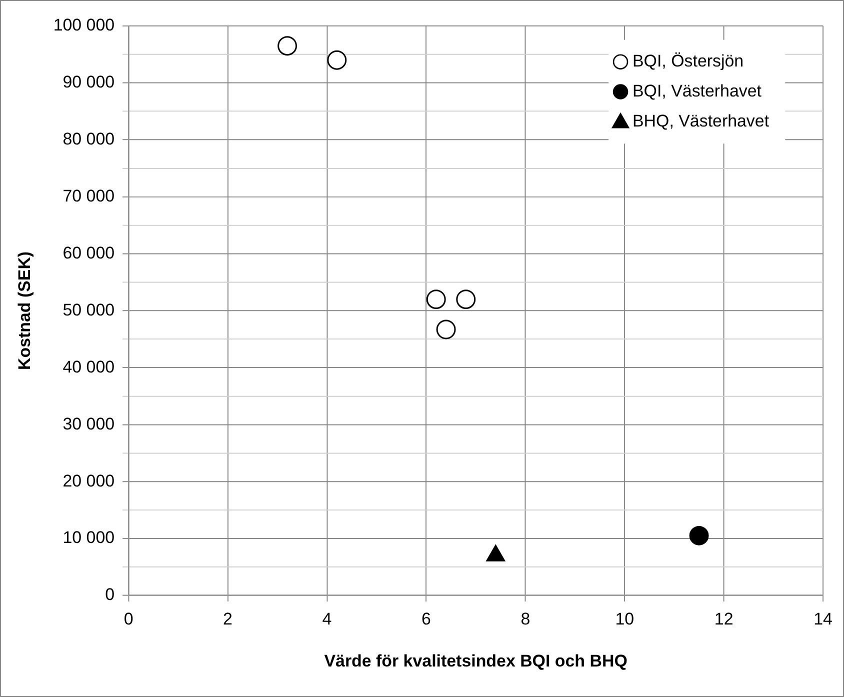 The height and width of the screenshot is (697, 844). I want to click on legend-label: BQI, Östersjön, so click(688, 61).